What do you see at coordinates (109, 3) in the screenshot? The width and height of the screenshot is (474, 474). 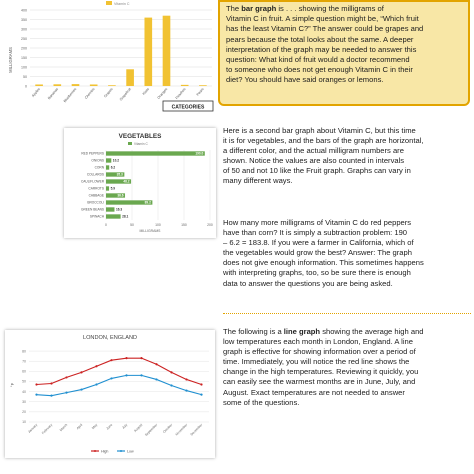 I see `fruit-legend-swatch` at bounding box center [109, 3].